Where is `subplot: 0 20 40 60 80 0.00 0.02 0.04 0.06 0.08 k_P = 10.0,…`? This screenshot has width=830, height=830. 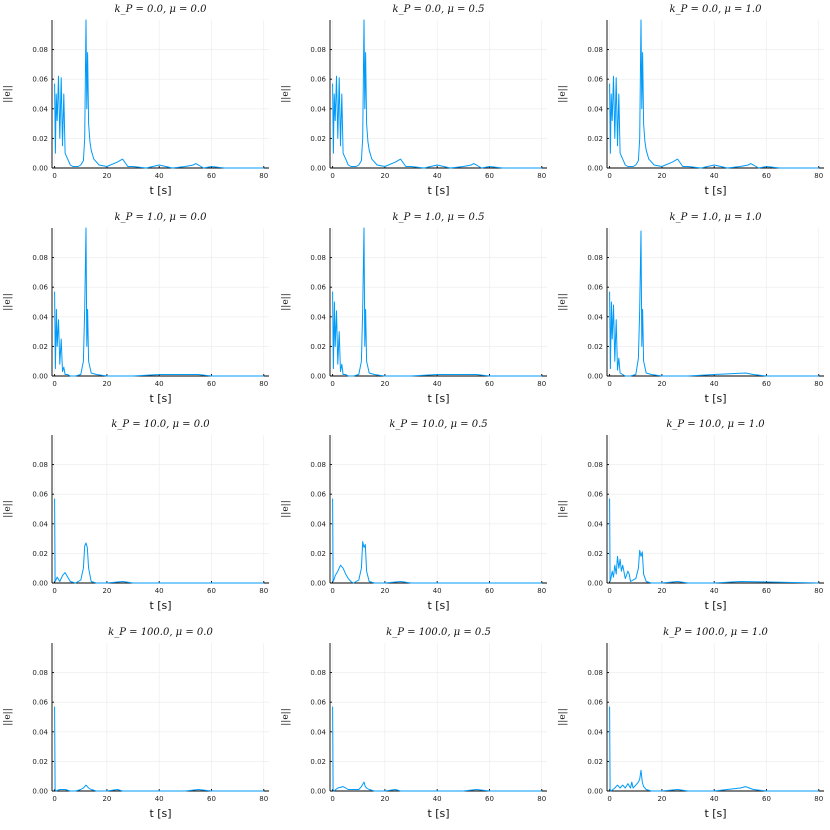 subplot: 0 20 40 60 80 0.00 0.02 0.04 0.06 0.08 k_P = 10.0,… is located at coordinates (136, 515).